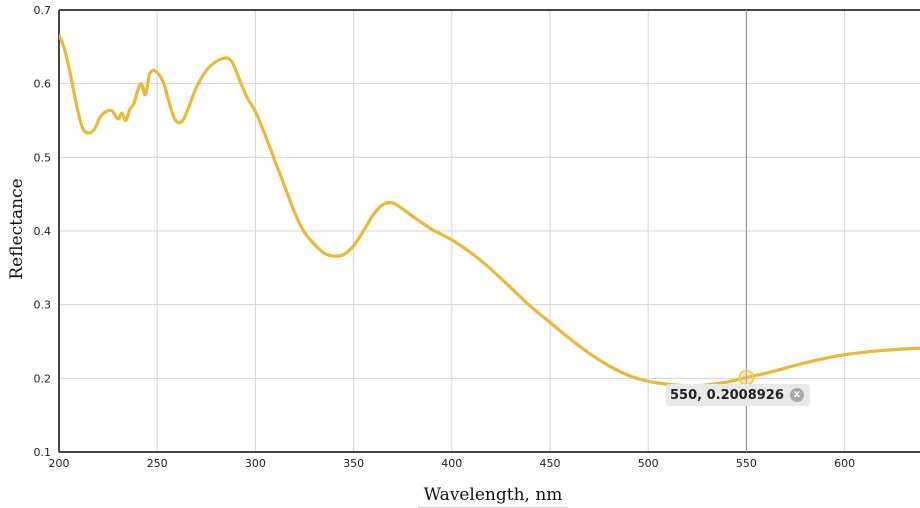 The height and width of the screenshot is (508, 920). What do you see at coordinates (43, 84) in the screenshot?
I see `y-tick-label: 0.6` at bounding box center [43, 84].